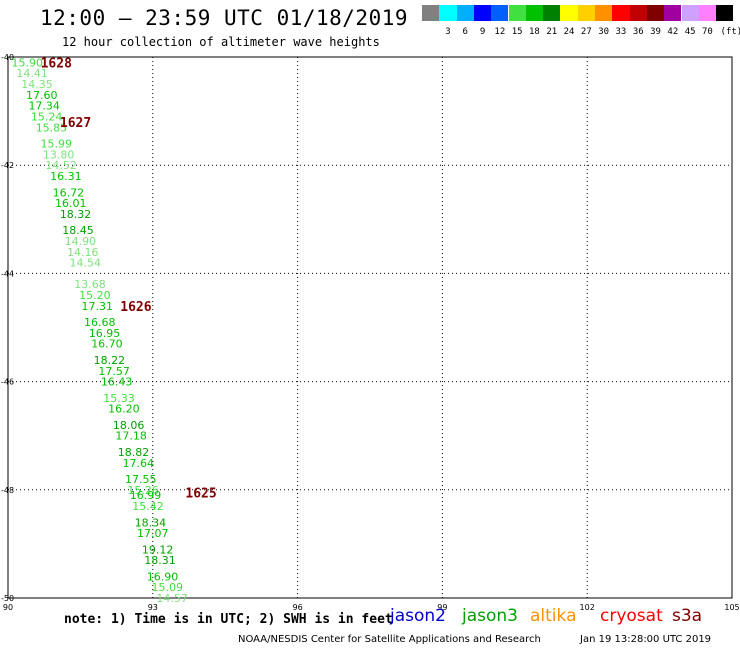  Describe the element at coordinates (83, 252) in the screenshot. I see `wave-height-label: 14.16` at that location.